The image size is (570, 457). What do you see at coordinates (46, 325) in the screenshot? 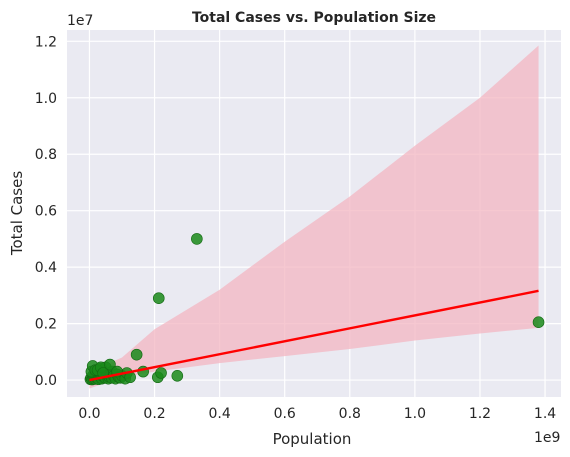
I see `y-tick-label: 0.2` at bounding box center [46, 325].